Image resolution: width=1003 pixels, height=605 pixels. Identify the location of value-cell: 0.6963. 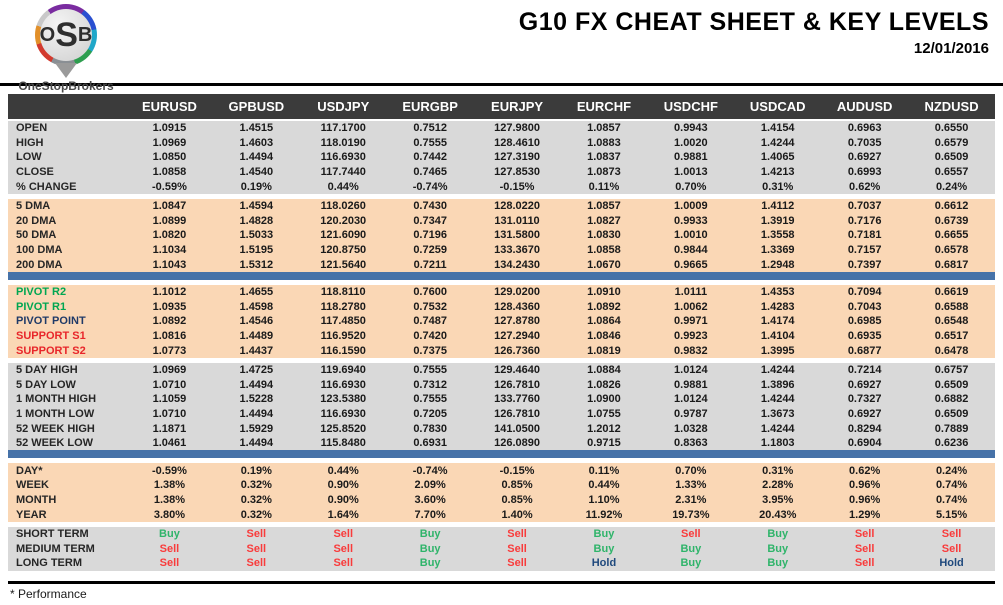
(864, 128).